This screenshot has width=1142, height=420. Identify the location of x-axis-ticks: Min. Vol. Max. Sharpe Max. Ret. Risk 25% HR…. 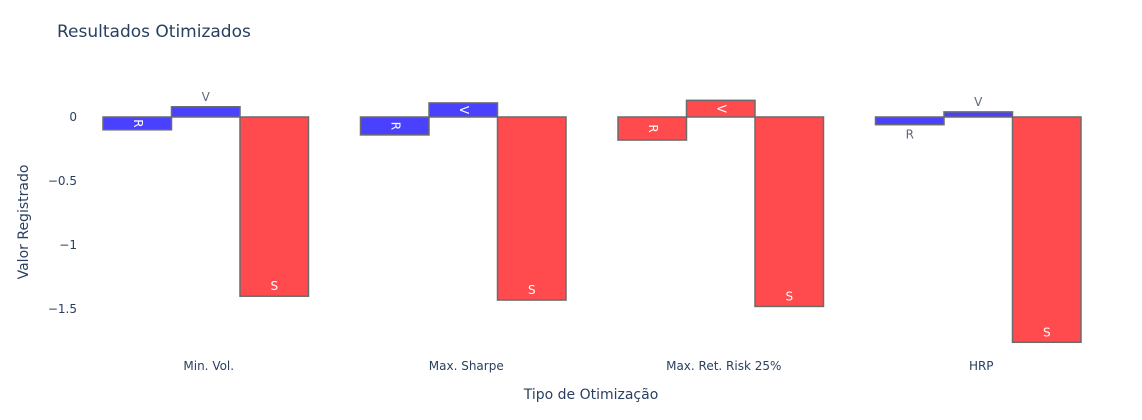
(588, 366).